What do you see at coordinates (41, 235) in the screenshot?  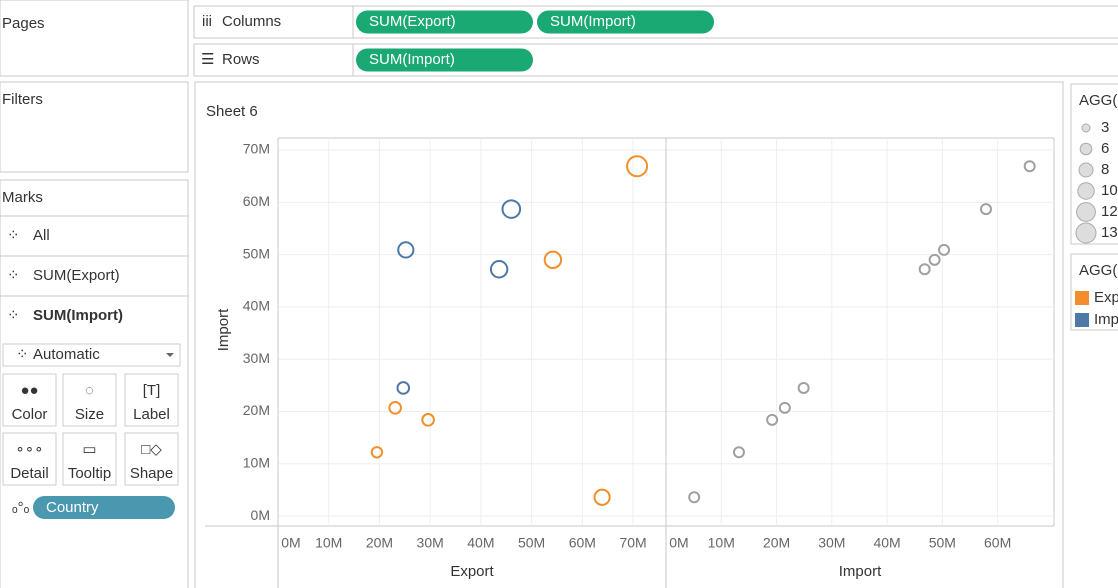 I see `marks-card: All` at bounding box center [41, 235].